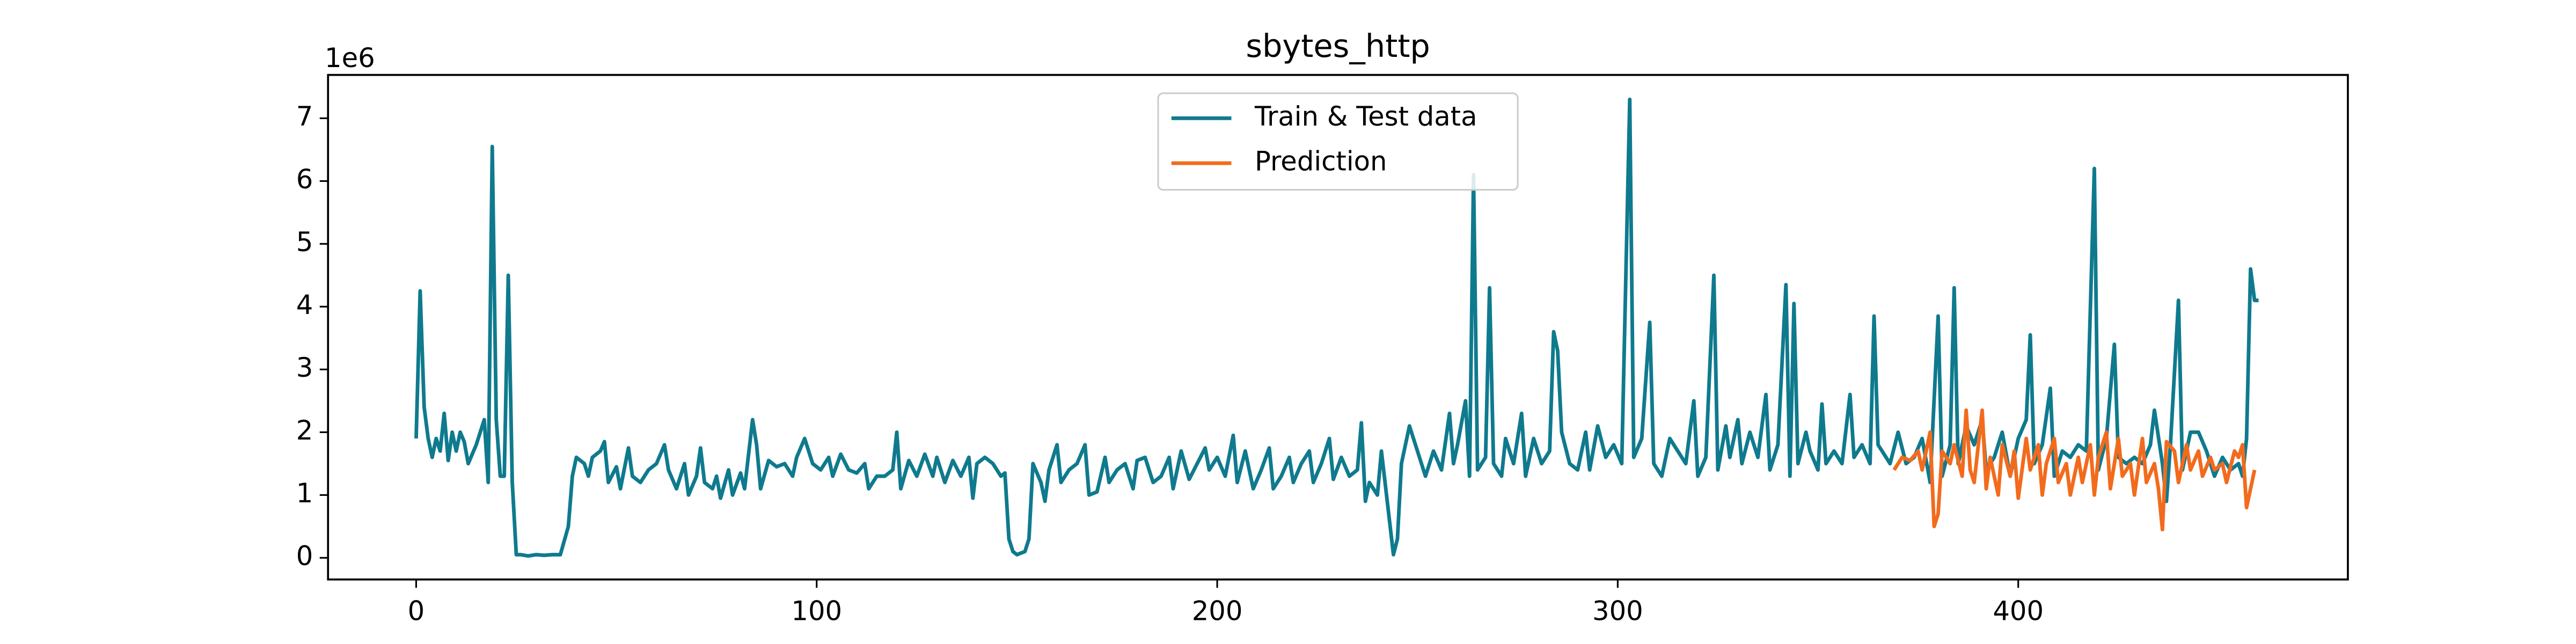 This screenshot has height=644, width=2576. I want to click on legend-box, so click(1338, 141).